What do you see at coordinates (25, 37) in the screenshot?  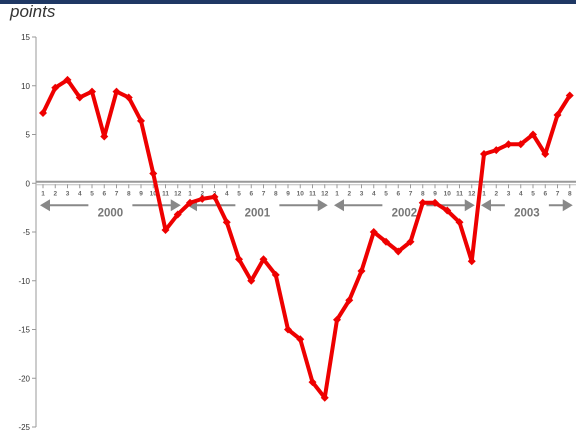 I see `y-tick-label: 15` at bounding box center [25, 37].